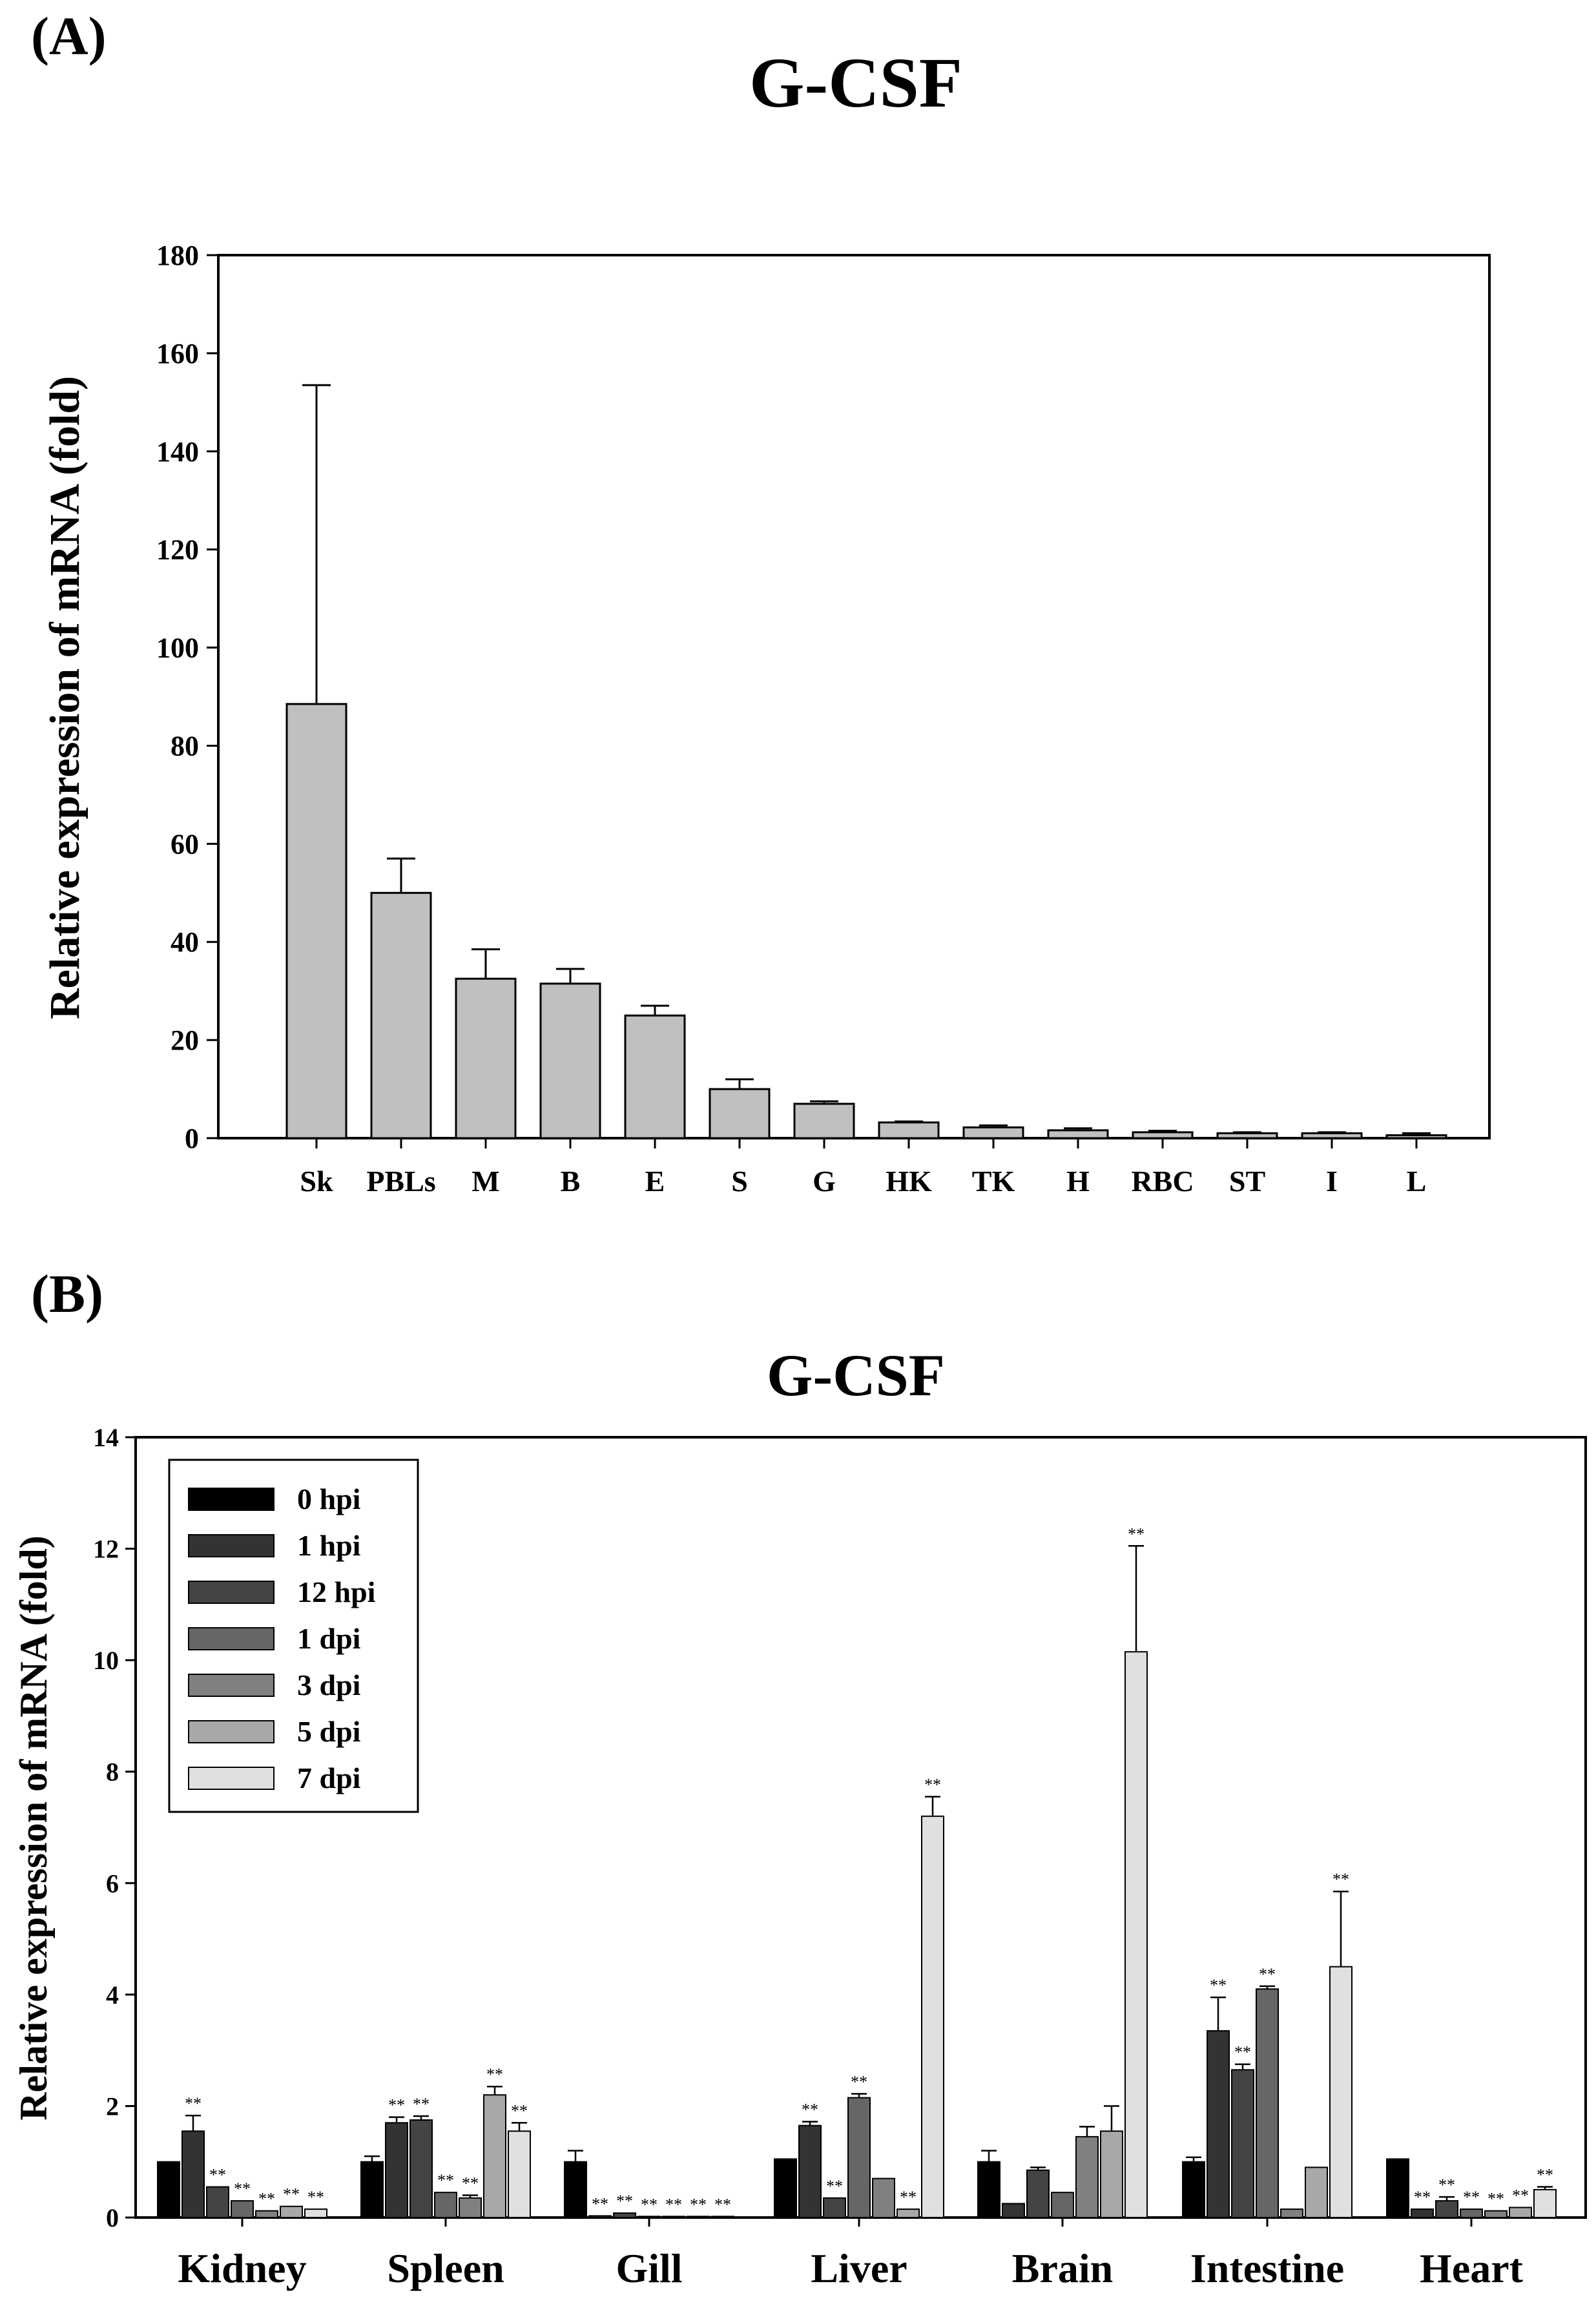 The height and width of the screenshot is (2317, 1596). Describe the element at coordinates (401, 1015) in the screenshot. I see `bar-pbls` at that location.